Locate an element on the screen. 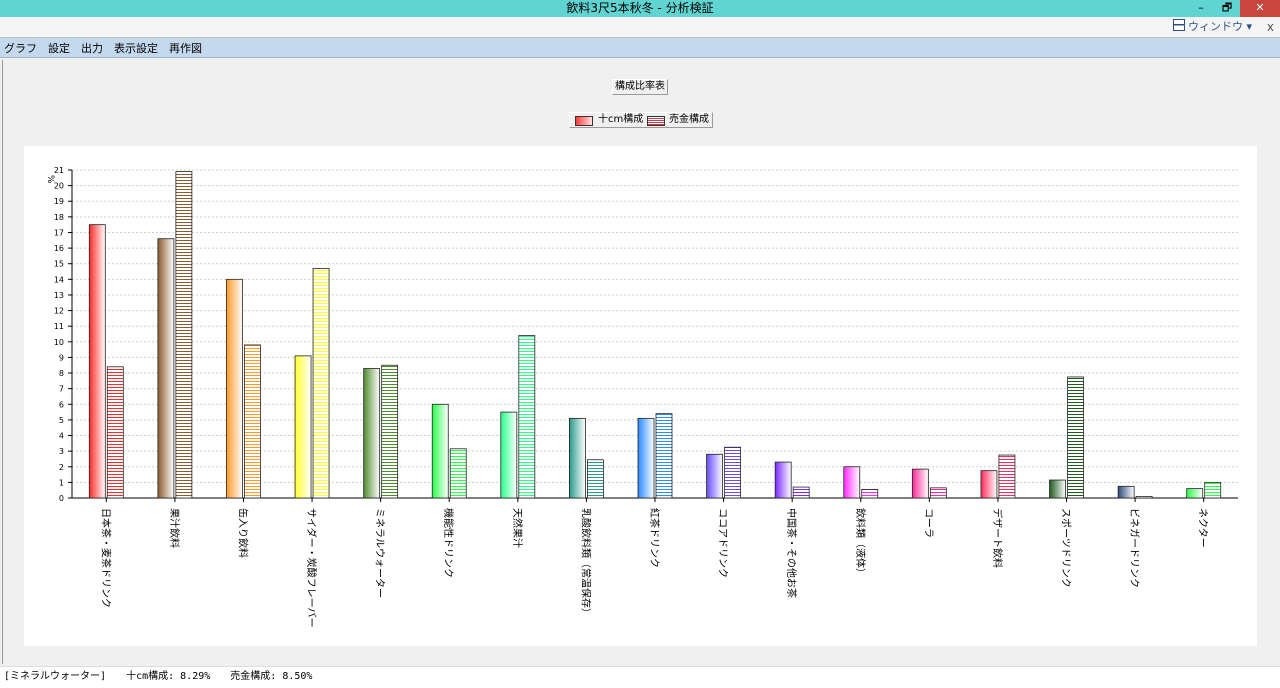 This screenshot has height=688, width=1280. x-tick-label: サイダー・炭酸フレーバー is located at coordinates (311, 568).